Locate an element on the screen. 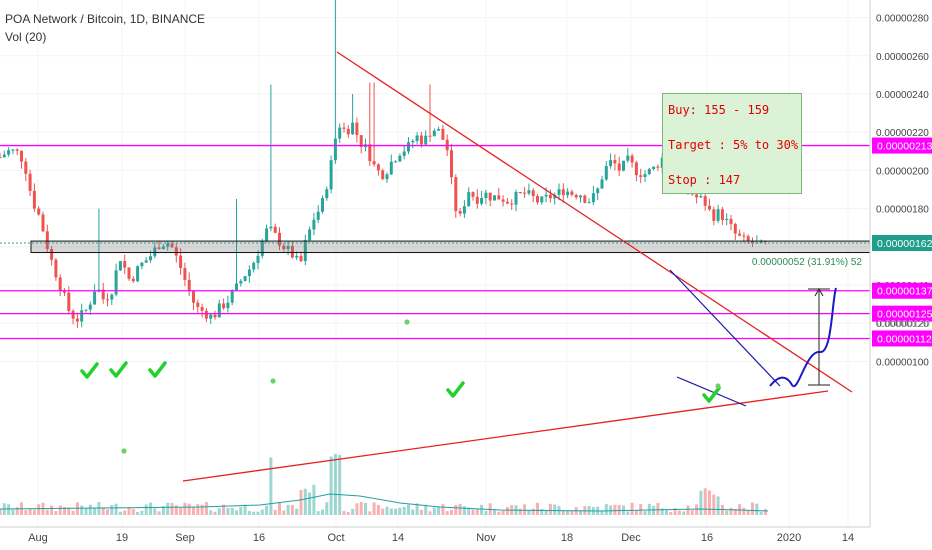  price-tick-label: 0.00000240 is located at coordinates (902, 95).